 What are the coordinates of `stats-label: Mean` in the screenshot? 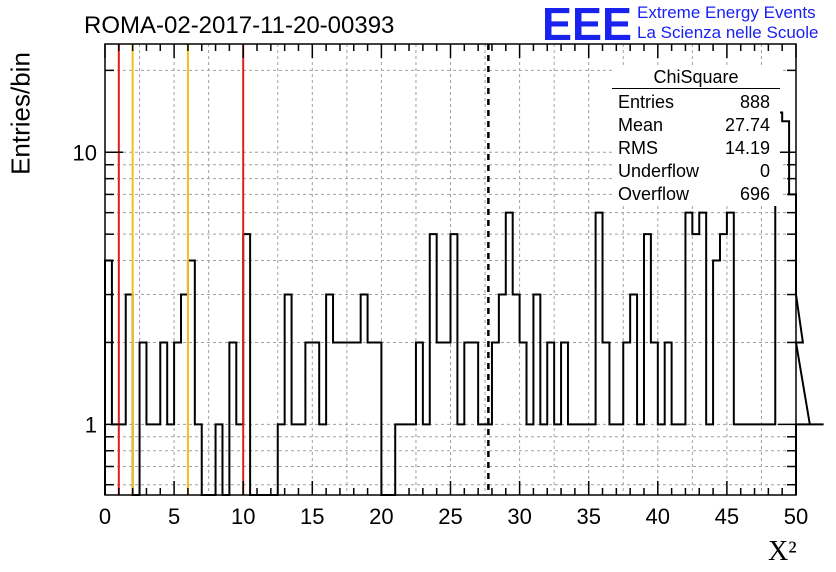 It's located at (641, 125).